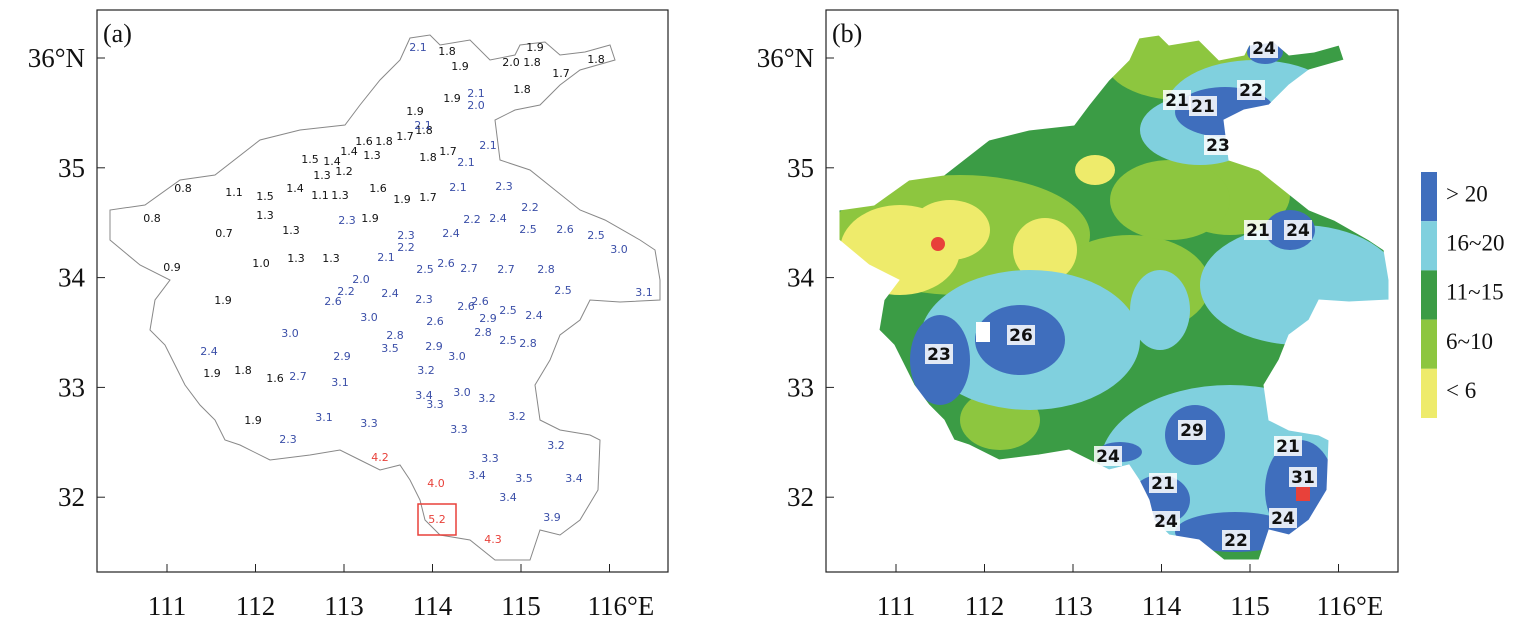 This screenshot has height=631, width=1529. I want to click on station-value: 4.2, so click(380, 457).